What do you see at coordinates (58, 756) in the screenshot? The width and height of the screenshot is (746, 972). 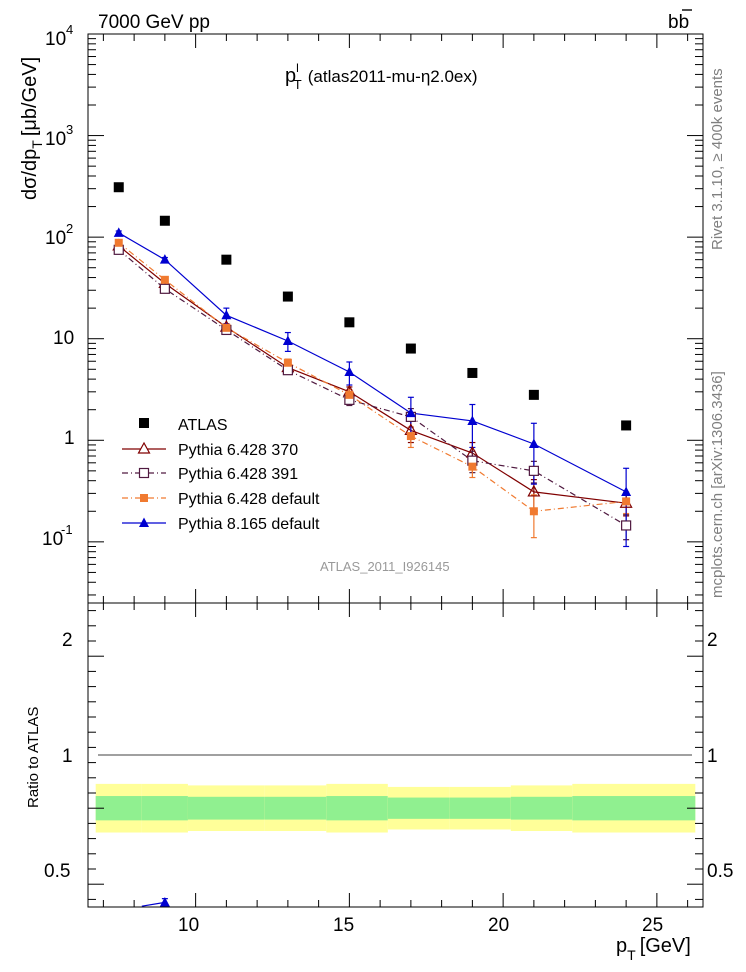 I see `ratio-y-tick-labels-left: 2 1 0.5` at bounding box center [58, 756].